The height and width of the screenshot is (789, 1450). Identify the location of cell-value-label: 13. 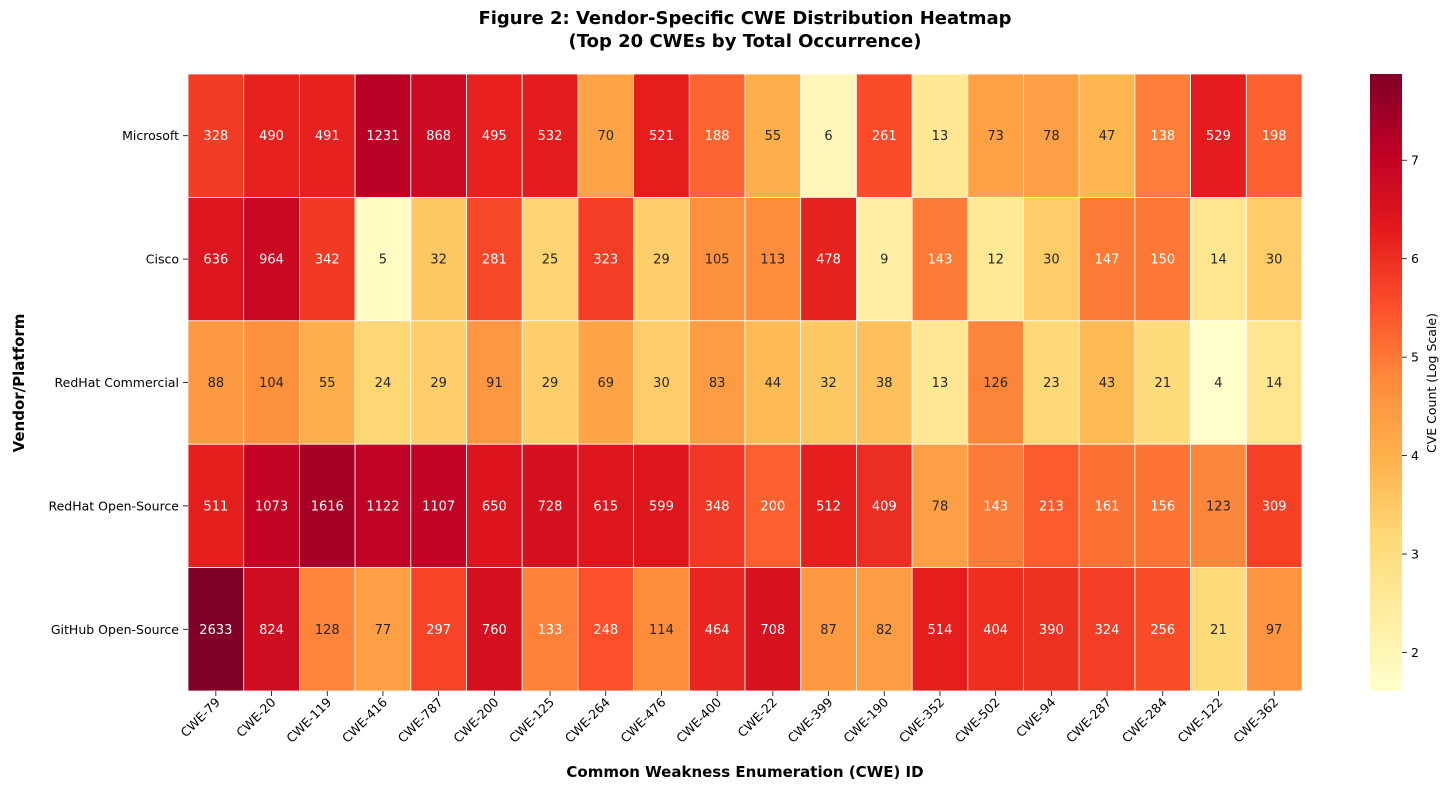
(940, 136).